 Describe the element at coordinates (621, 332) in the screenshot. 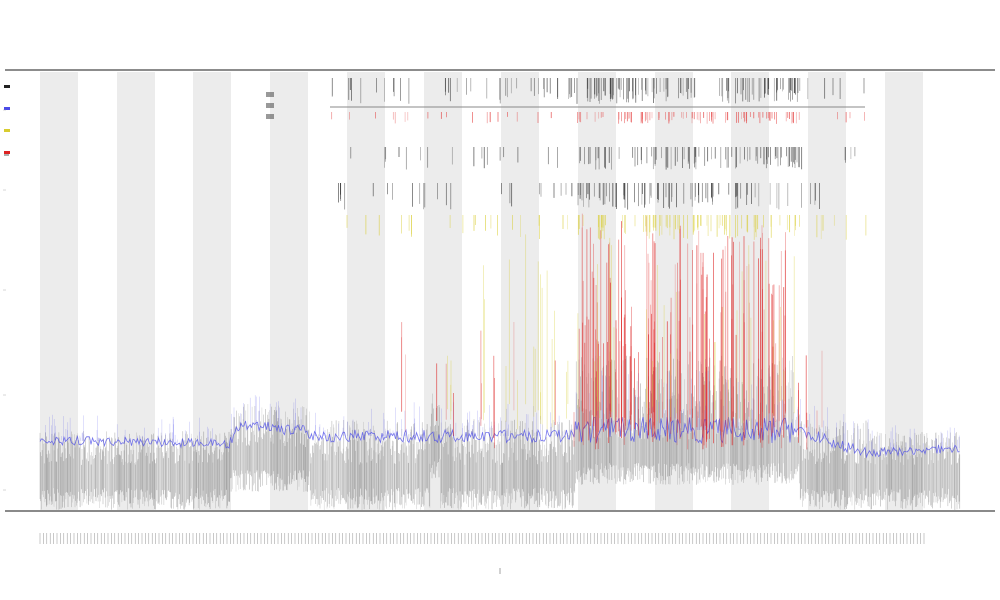

I see `series-yellow` at that location.